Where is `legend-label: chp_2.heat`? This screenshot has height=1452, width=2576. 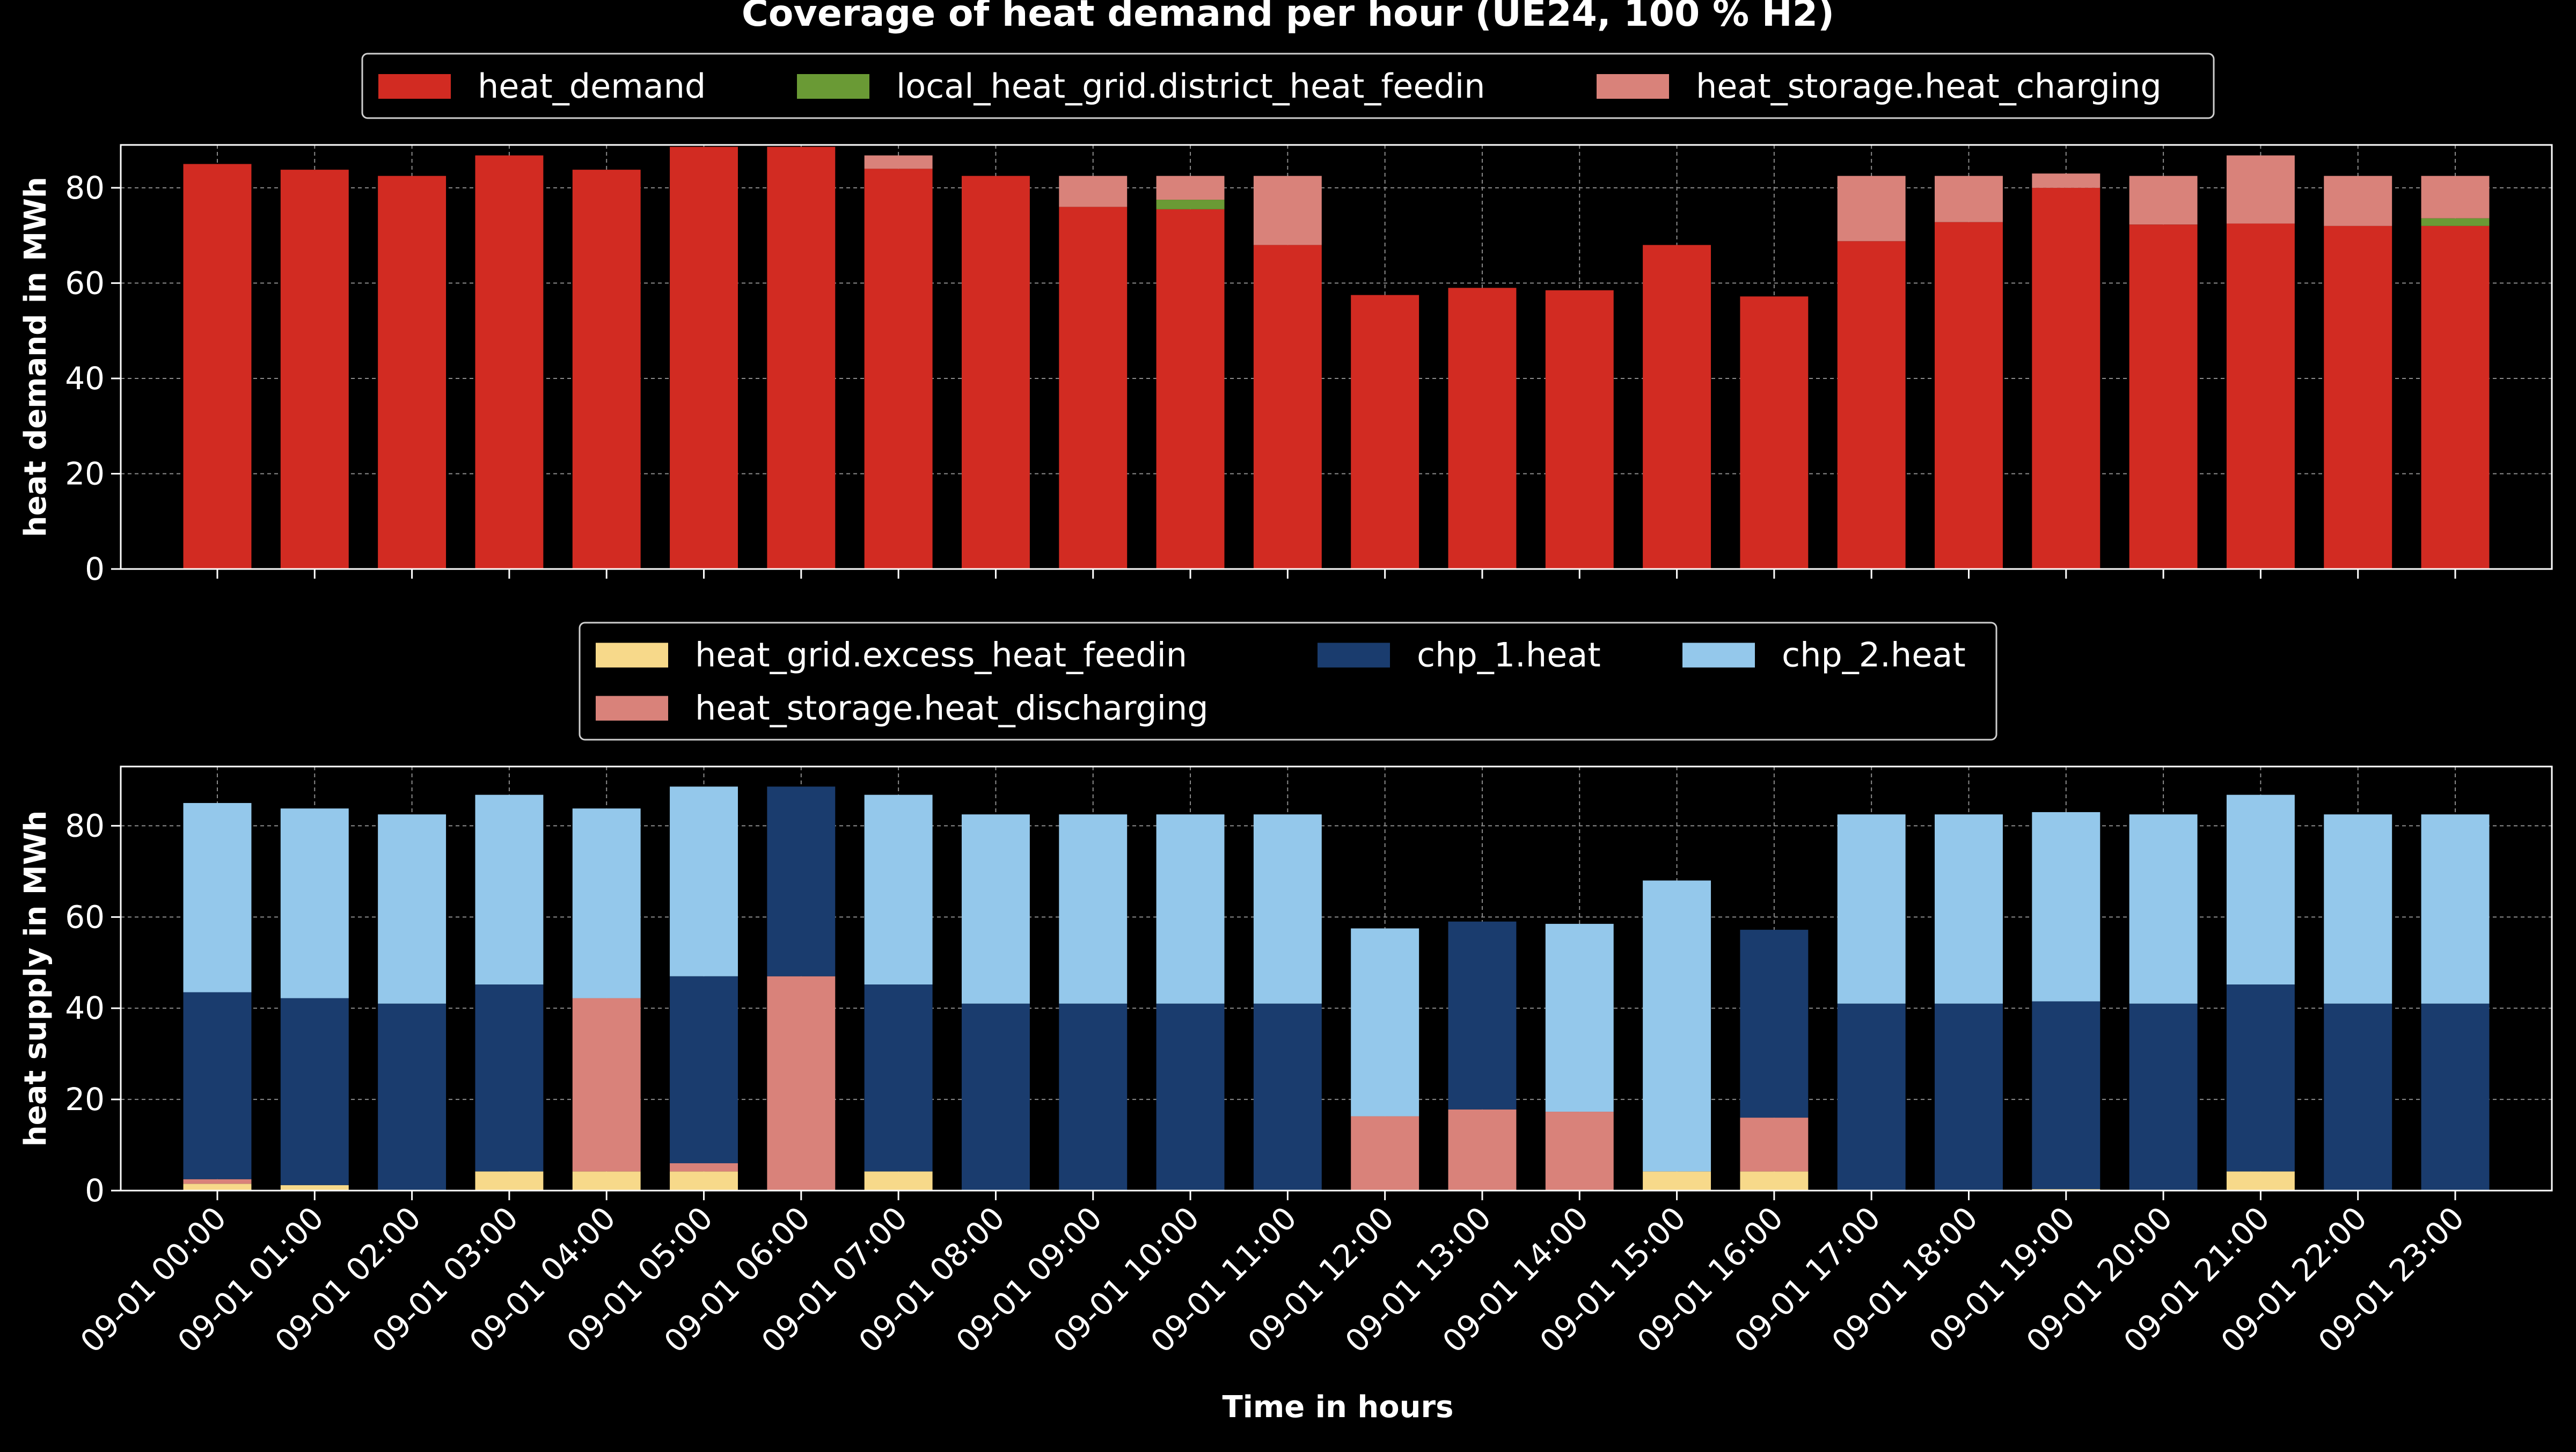 legend-label: chp_2.heat is located at coordinates (1874, 655).